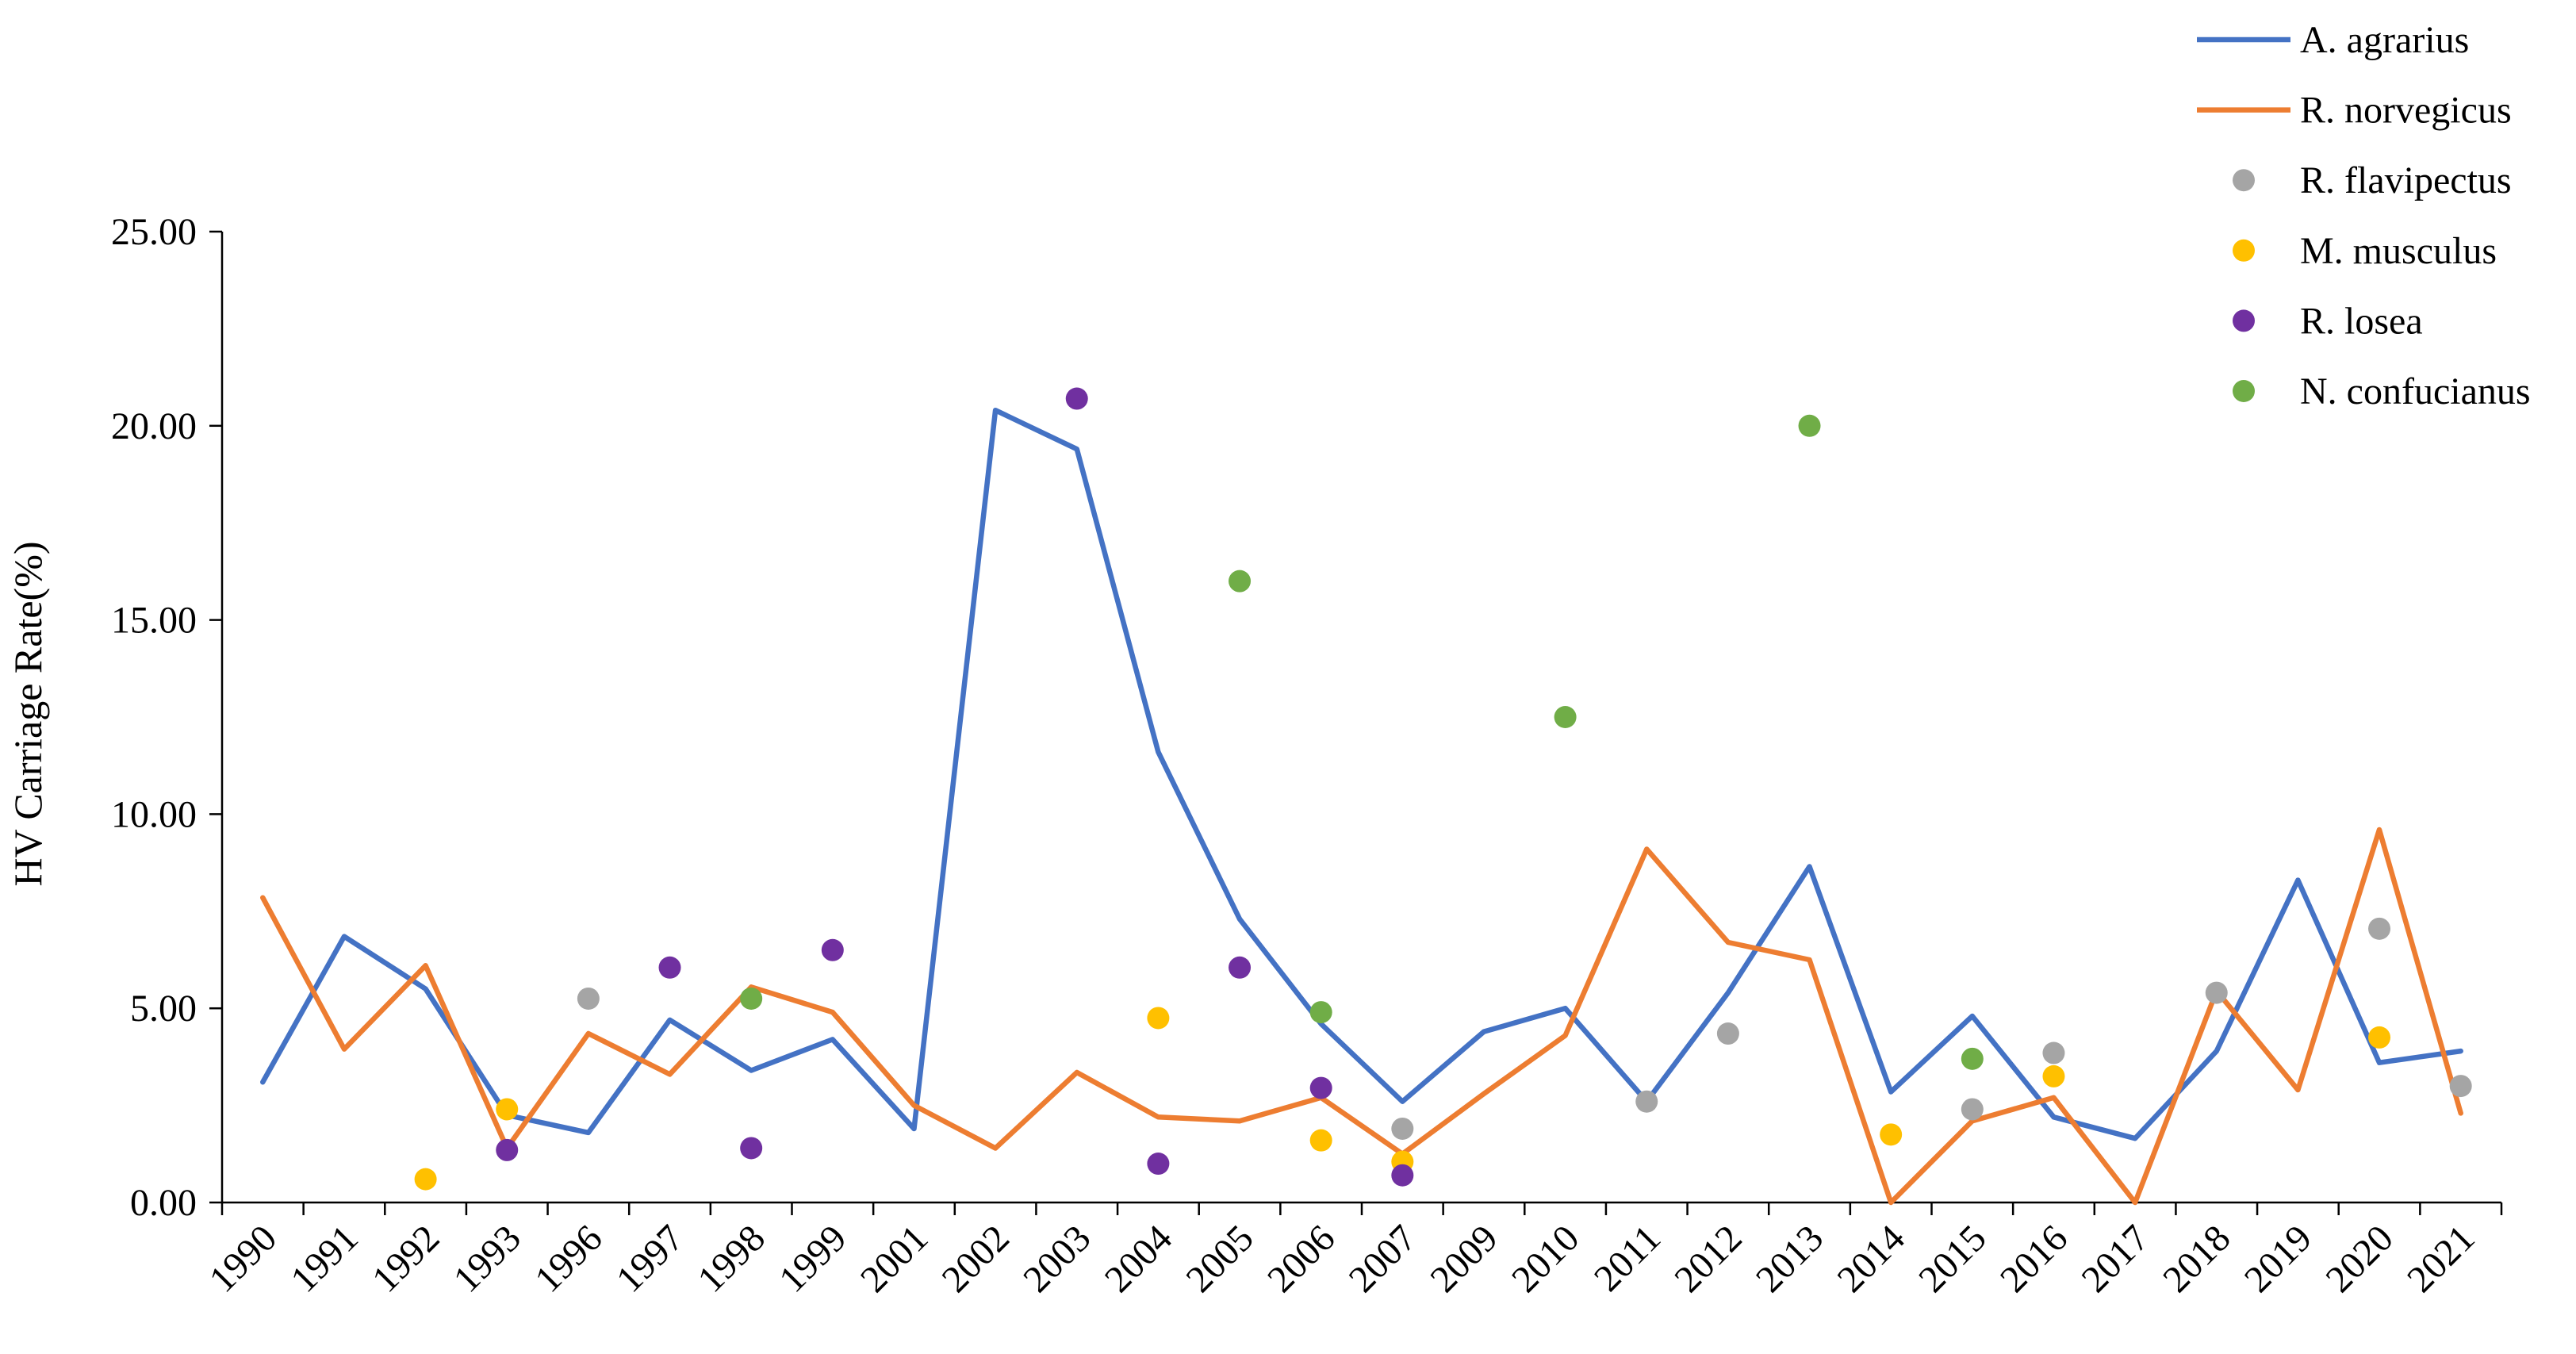  I want to click on x-tick-label: 2018, so click(2196, 1258).